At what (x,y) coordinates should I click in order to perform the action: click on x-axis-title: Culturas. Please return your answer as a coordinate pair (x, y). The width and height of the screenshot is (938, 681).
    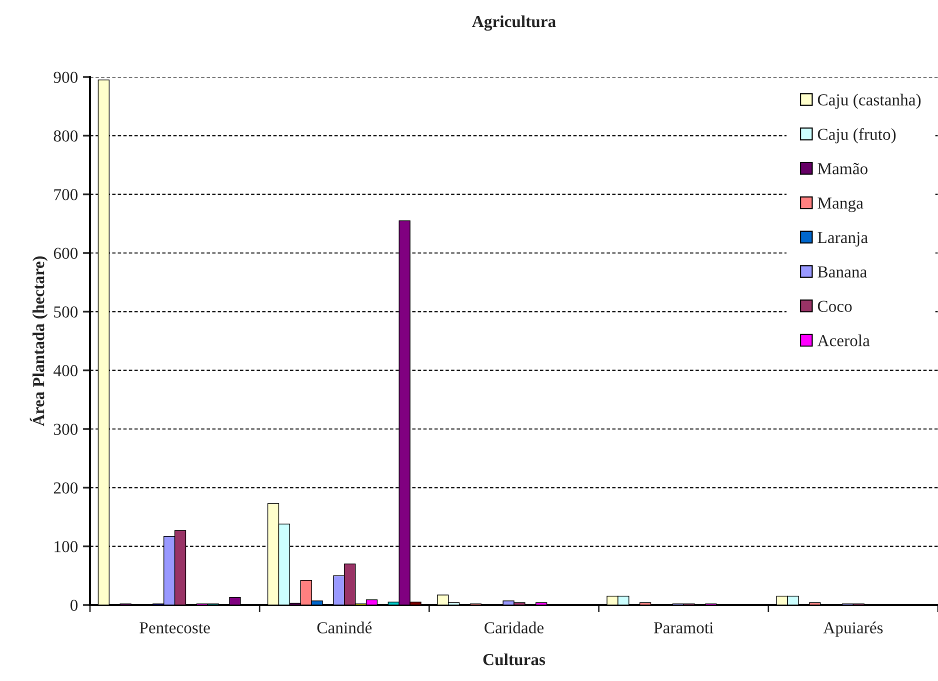
    Looking at the image, I should click on (514, 659).